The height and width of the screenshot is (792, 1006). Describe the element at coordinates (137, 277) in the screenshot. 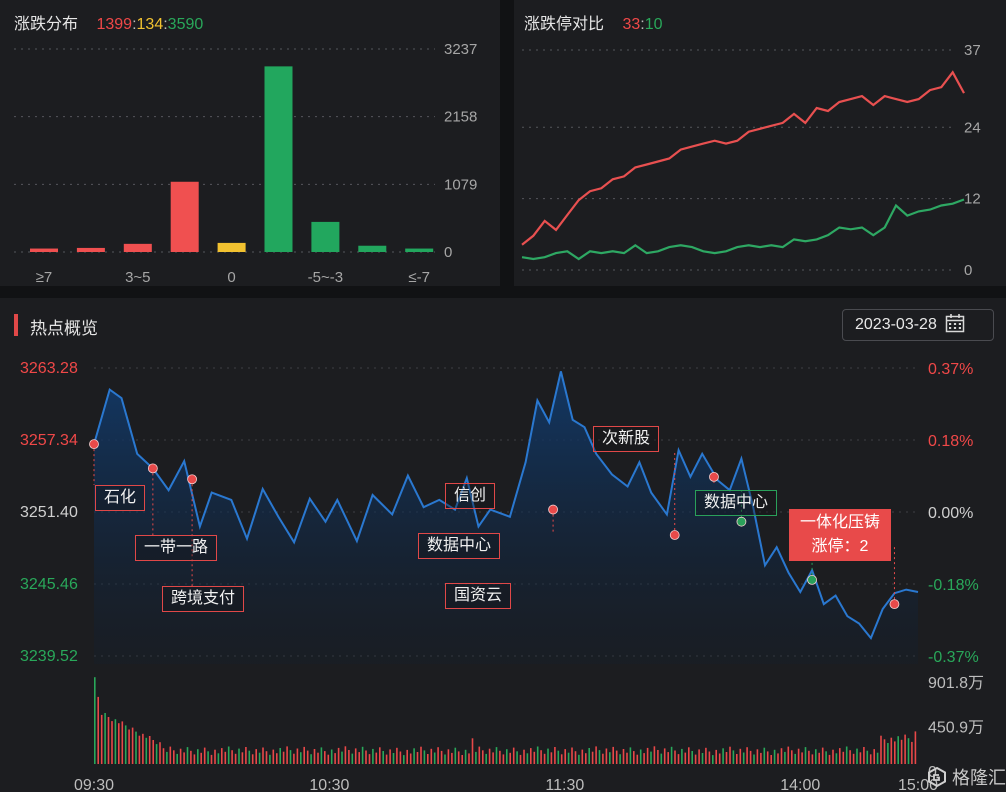

I see `x-tick-label: 3~5` at that location.